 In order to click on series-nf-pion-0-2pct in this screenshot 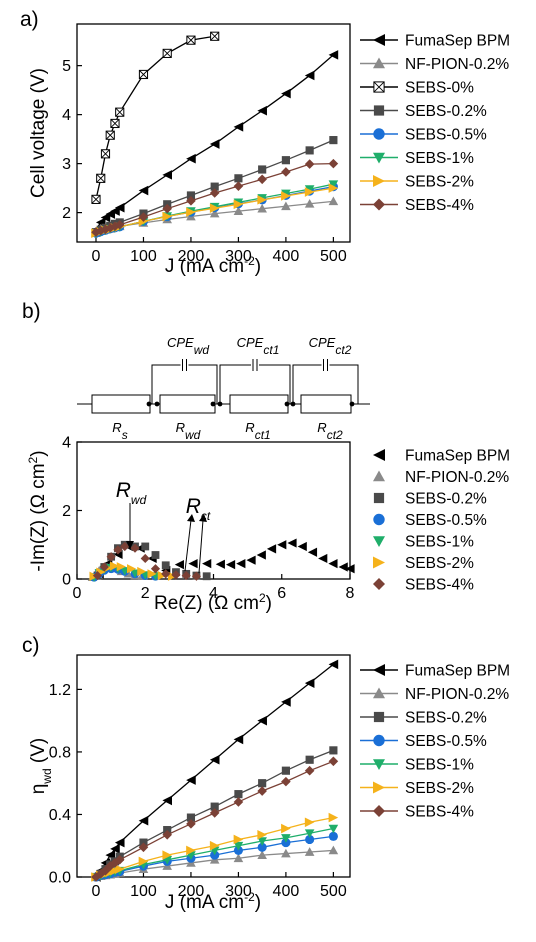, I will do `click(215, 217)`.